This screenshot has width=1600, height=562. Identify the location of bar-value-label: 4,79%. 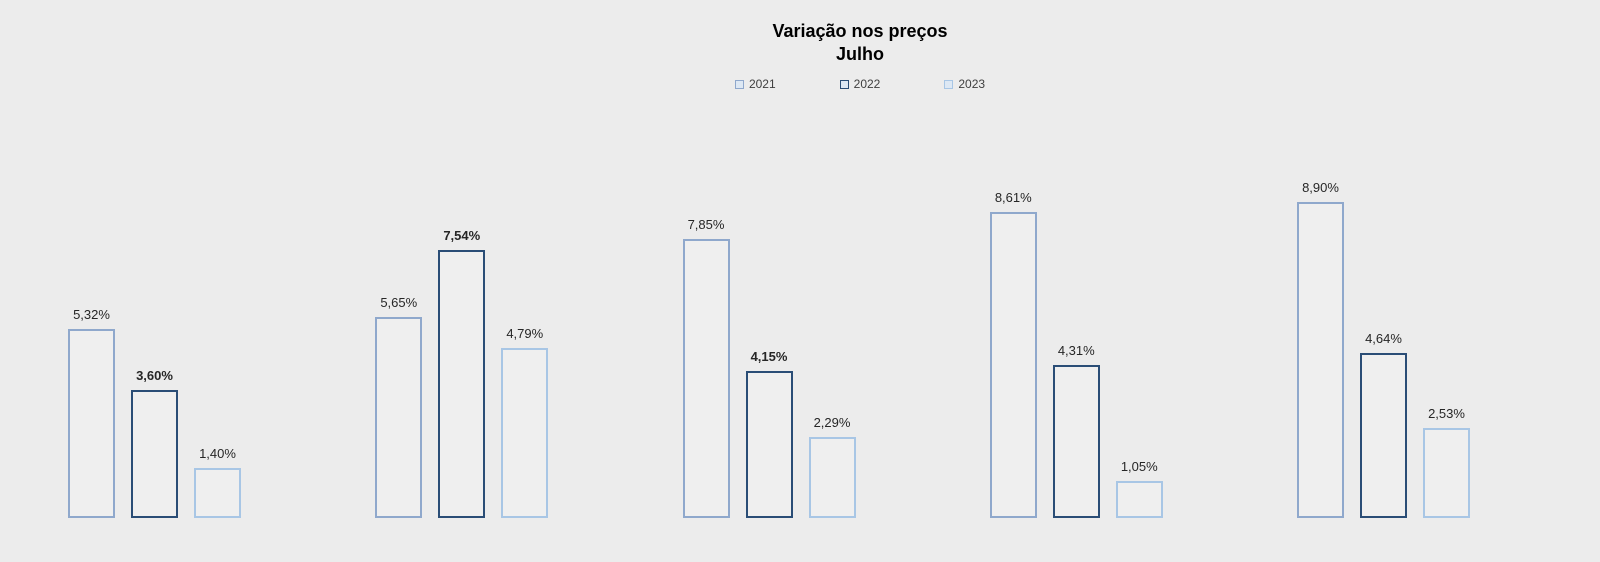
(525, 333).